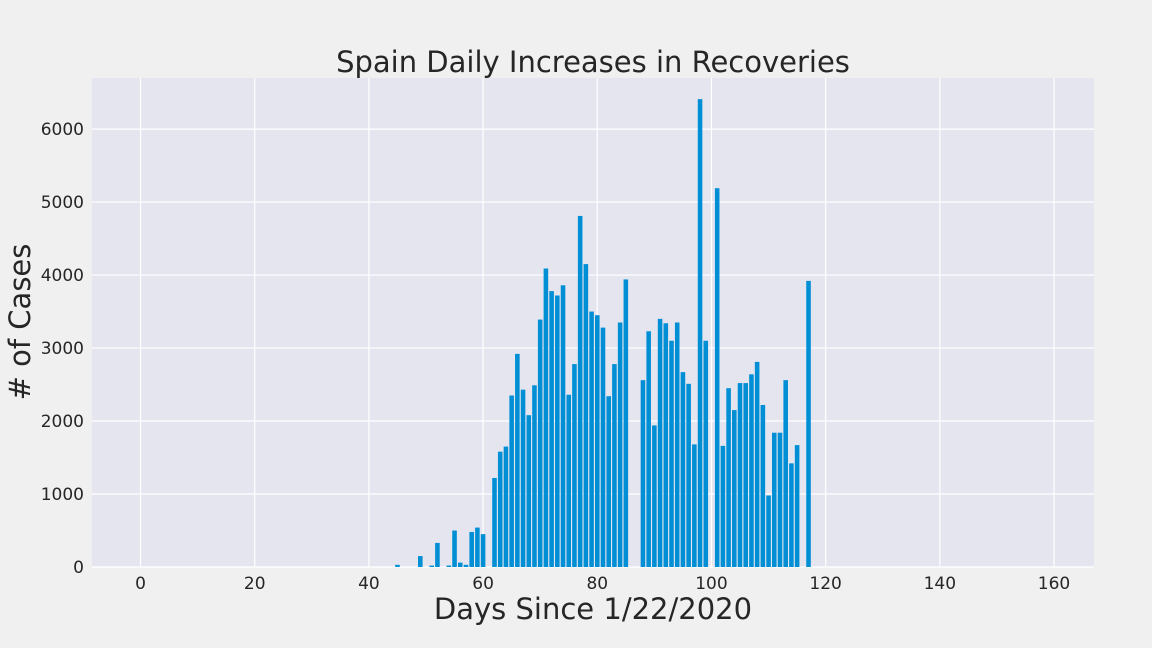  What do you see at coordinates (940, 584) in the screenshot?
I see `x-tick-label: 140` at bounding box center [940, 584].